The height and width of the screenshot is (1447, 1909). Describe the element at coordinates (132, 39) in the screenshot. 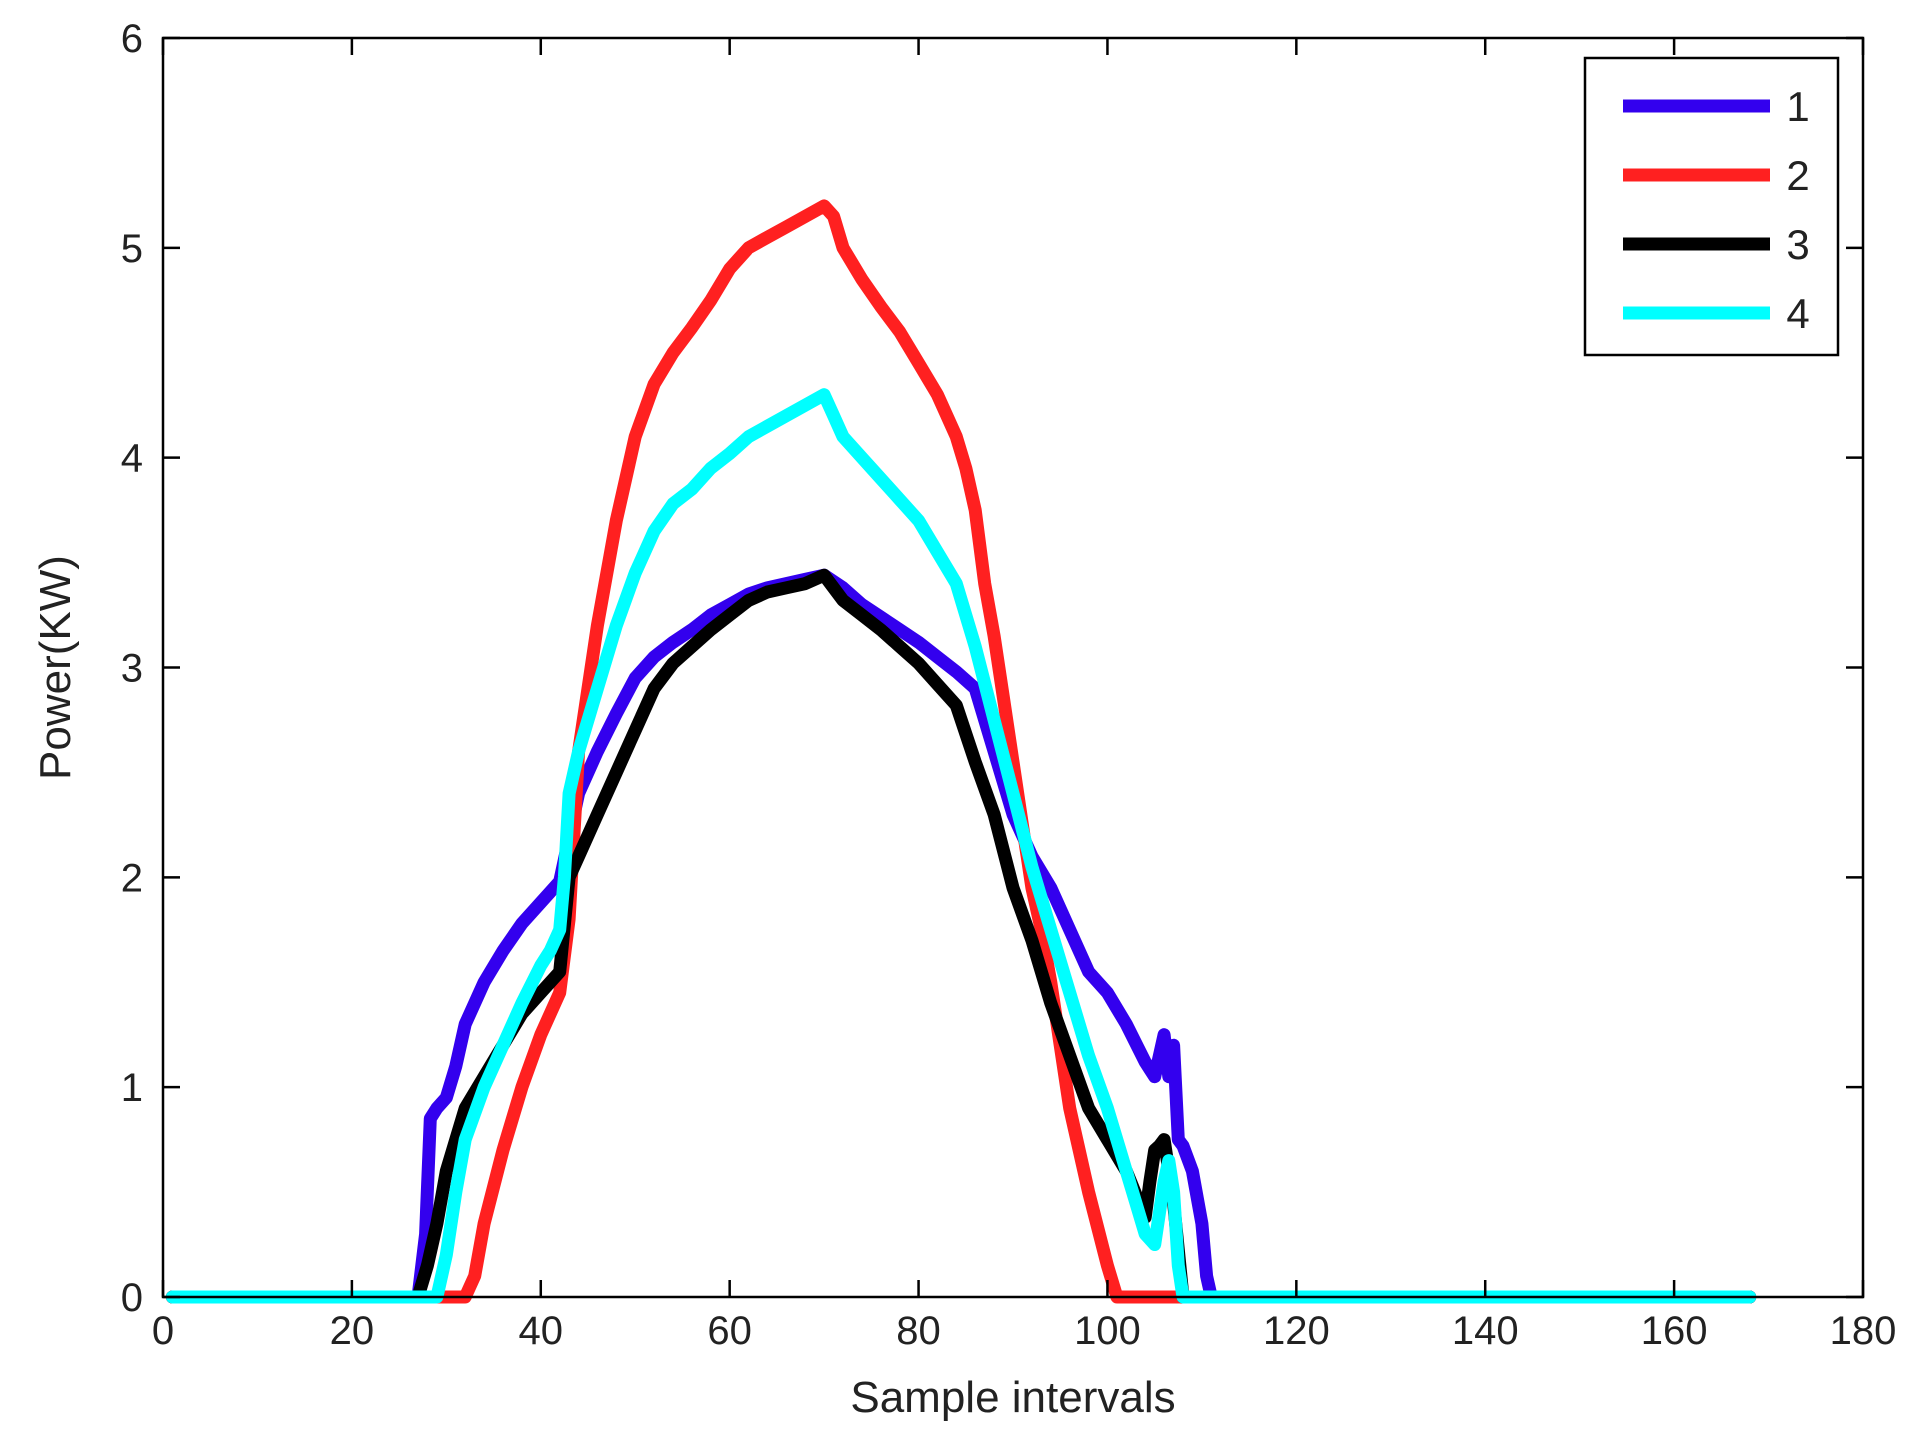

I see `y-tick-label: 6` at that location.